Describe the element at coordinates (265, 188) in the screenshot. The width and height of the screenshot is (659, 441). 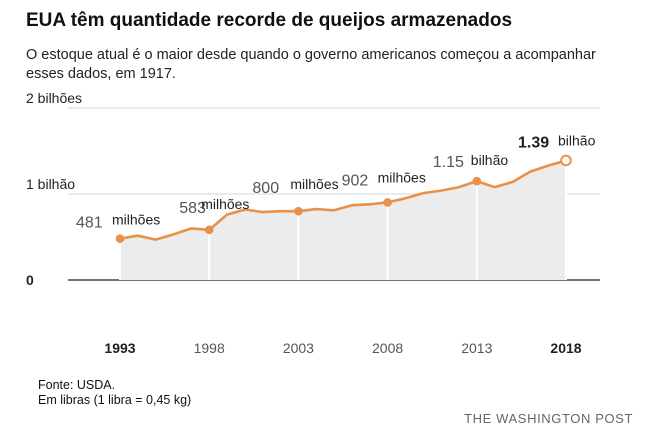
I see `data-label-value: 800` at that location.